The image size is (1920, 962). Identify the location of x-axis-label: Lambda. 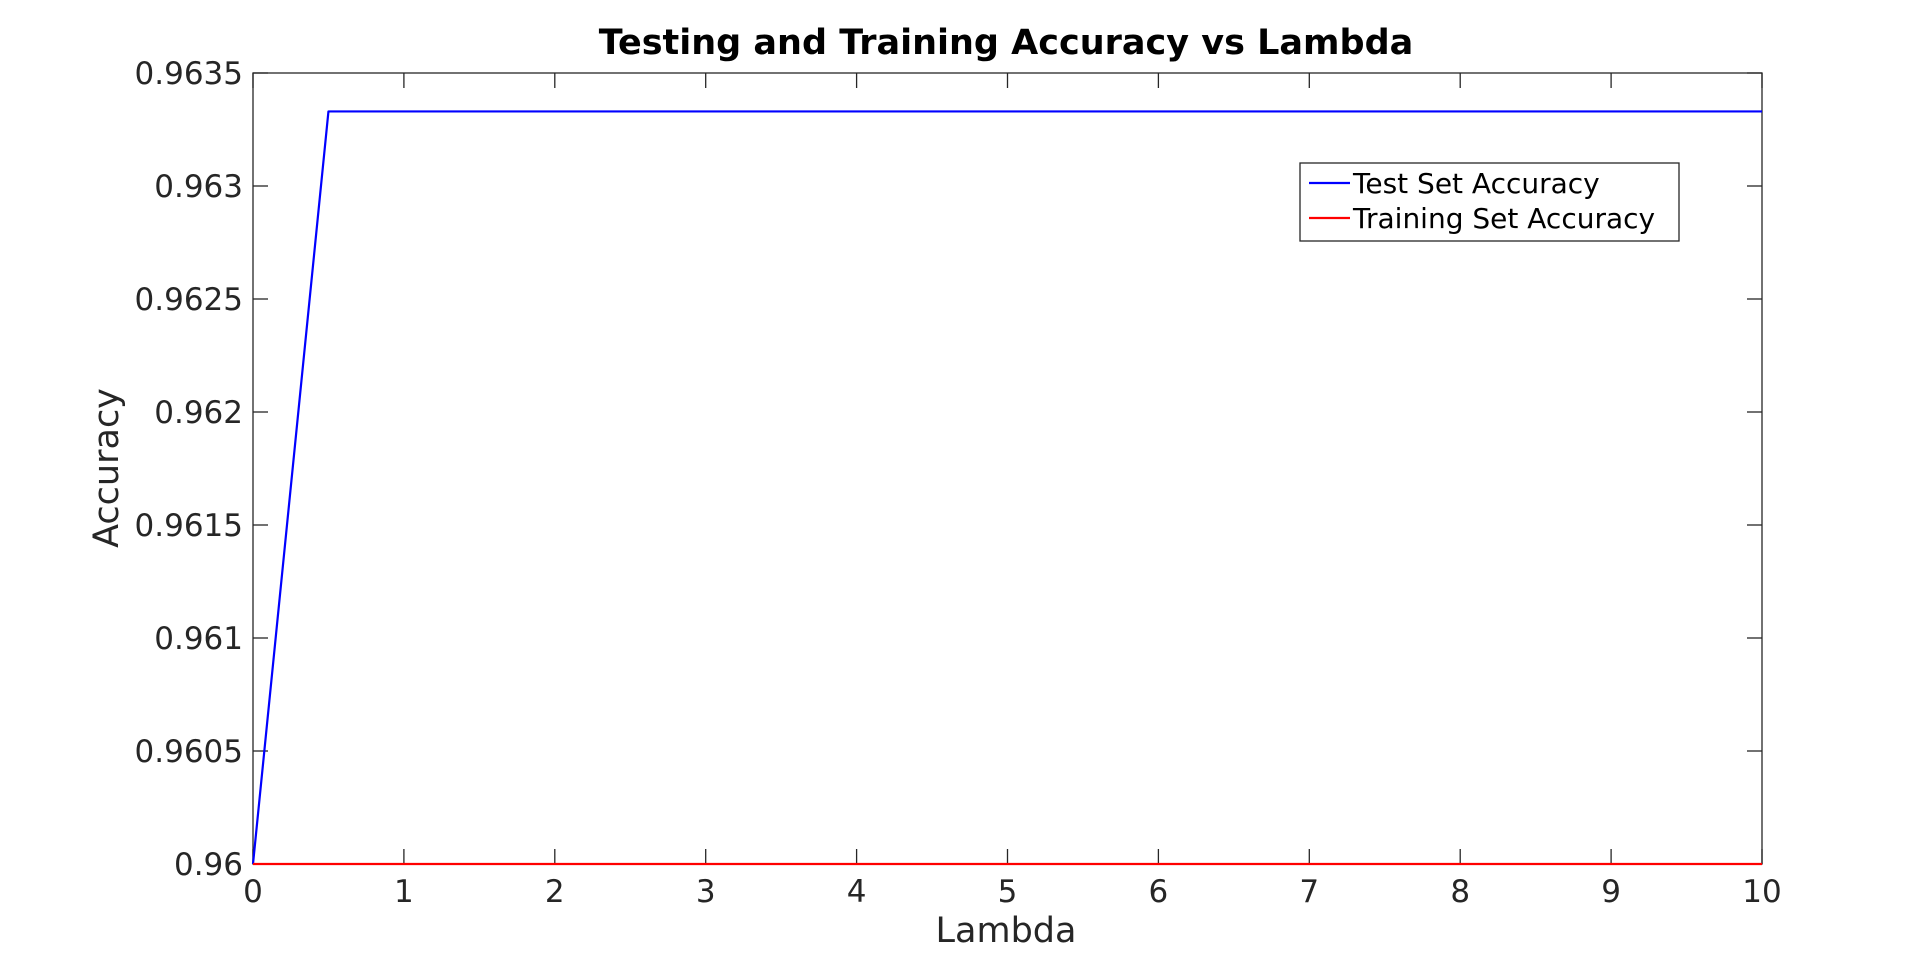
(1006, 931).